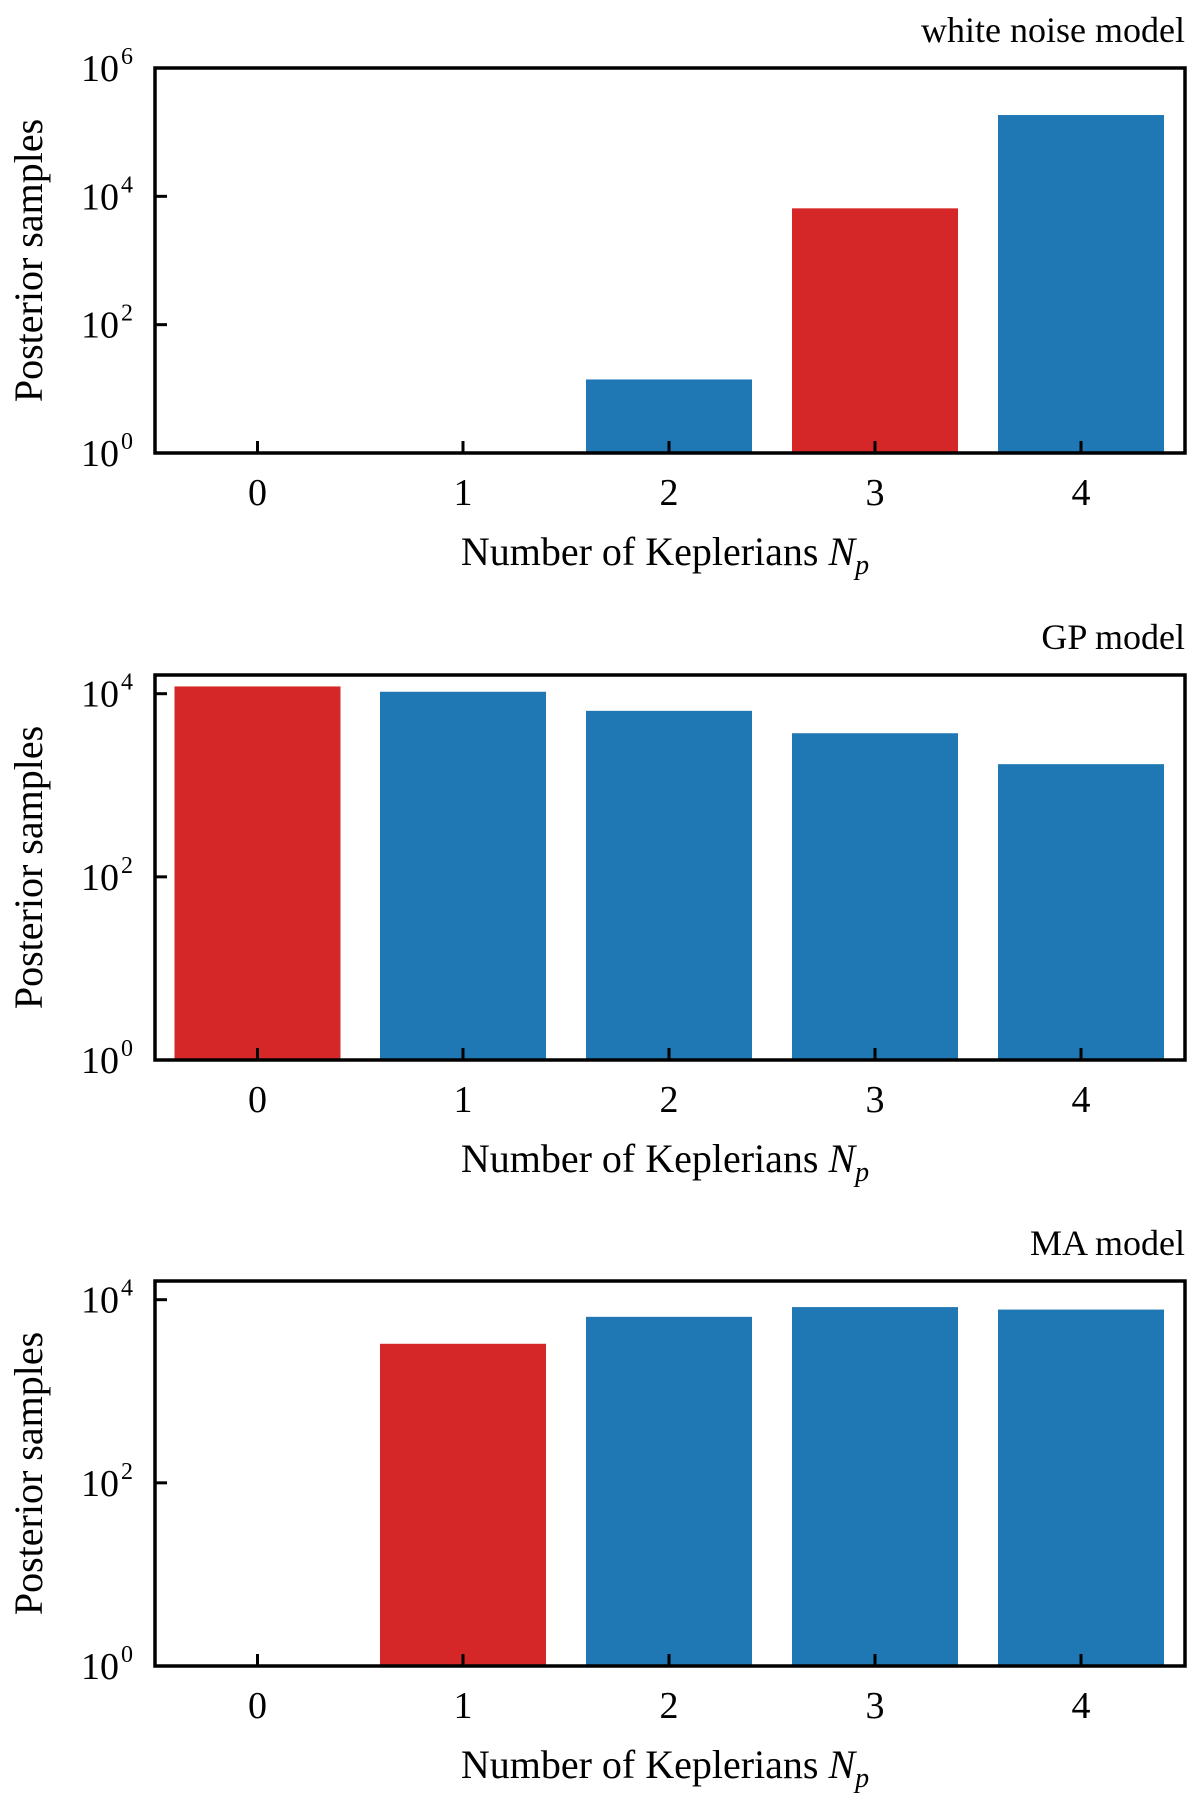 The image size is (1200, 1810). I want to click on chart-title: GP model, so click(1113, 637).